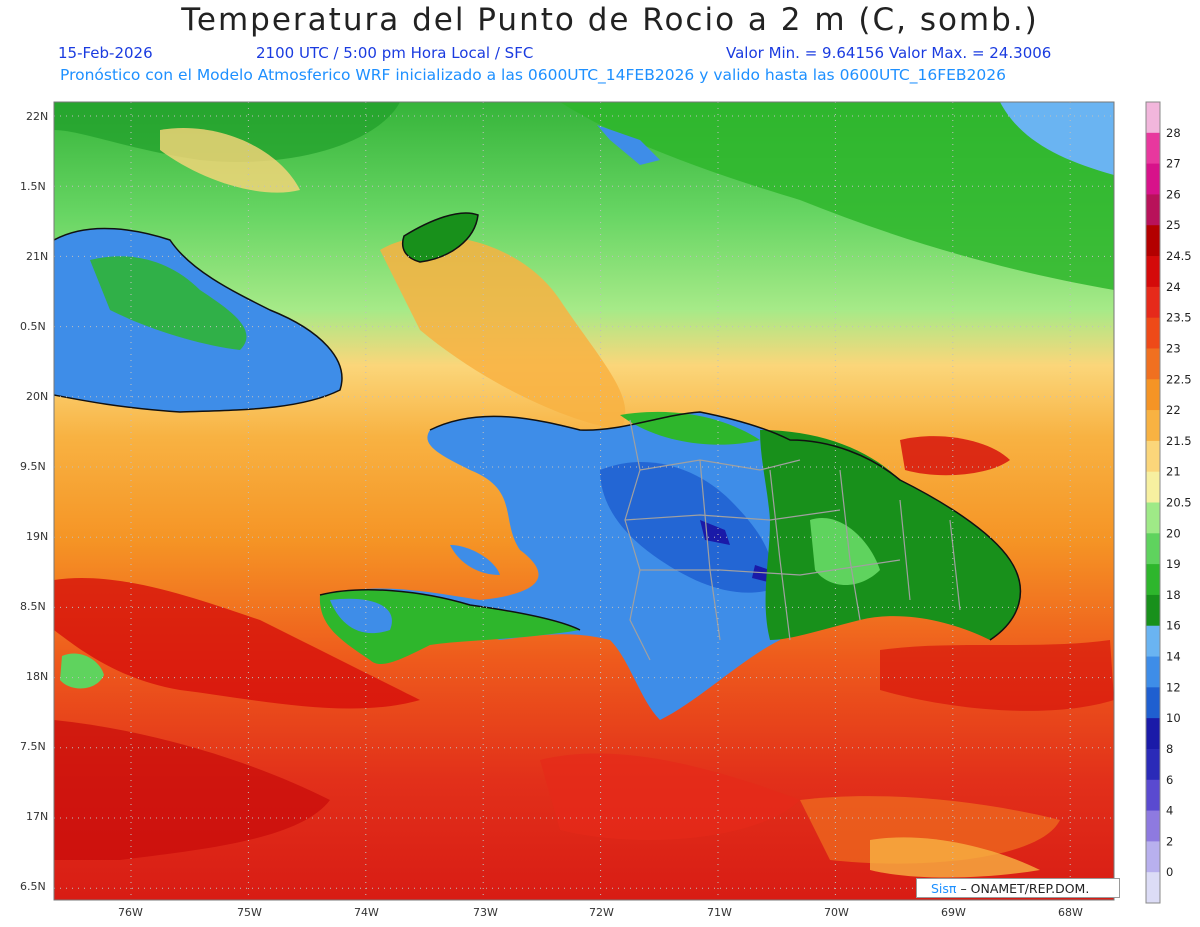 The image size is (1200, 927). I want to click on lon-label: 70W, so click(836, 912).